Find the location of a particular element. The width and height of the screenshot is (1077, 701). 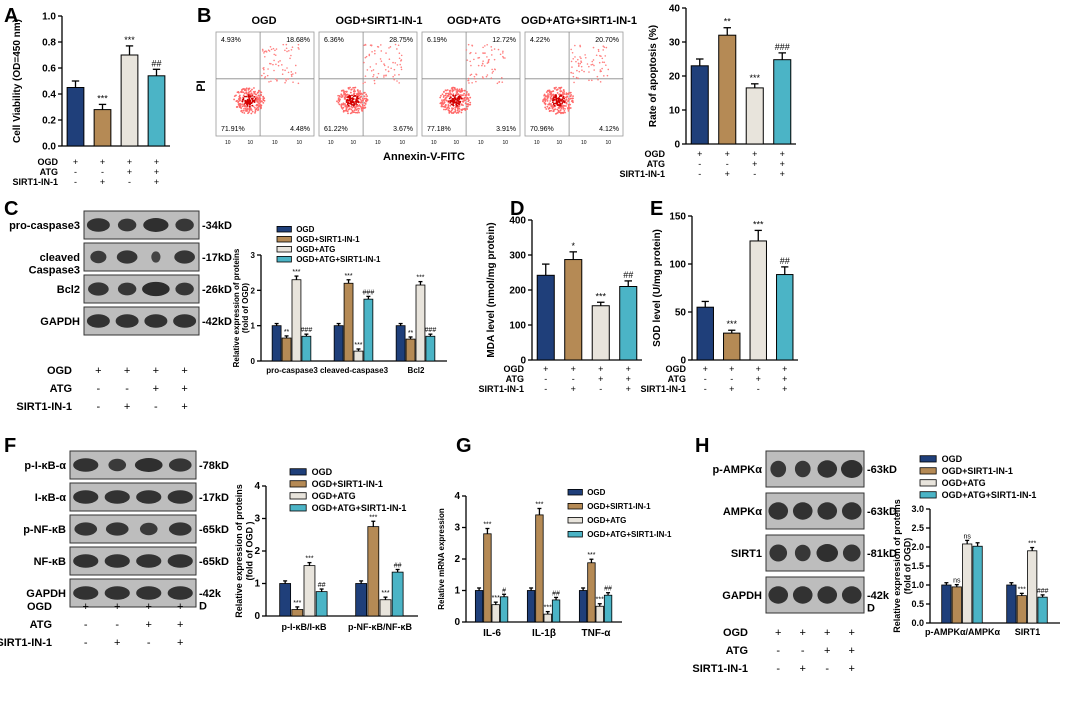

quadrant-ul: 6.36% is located at coordinates (334, 40).